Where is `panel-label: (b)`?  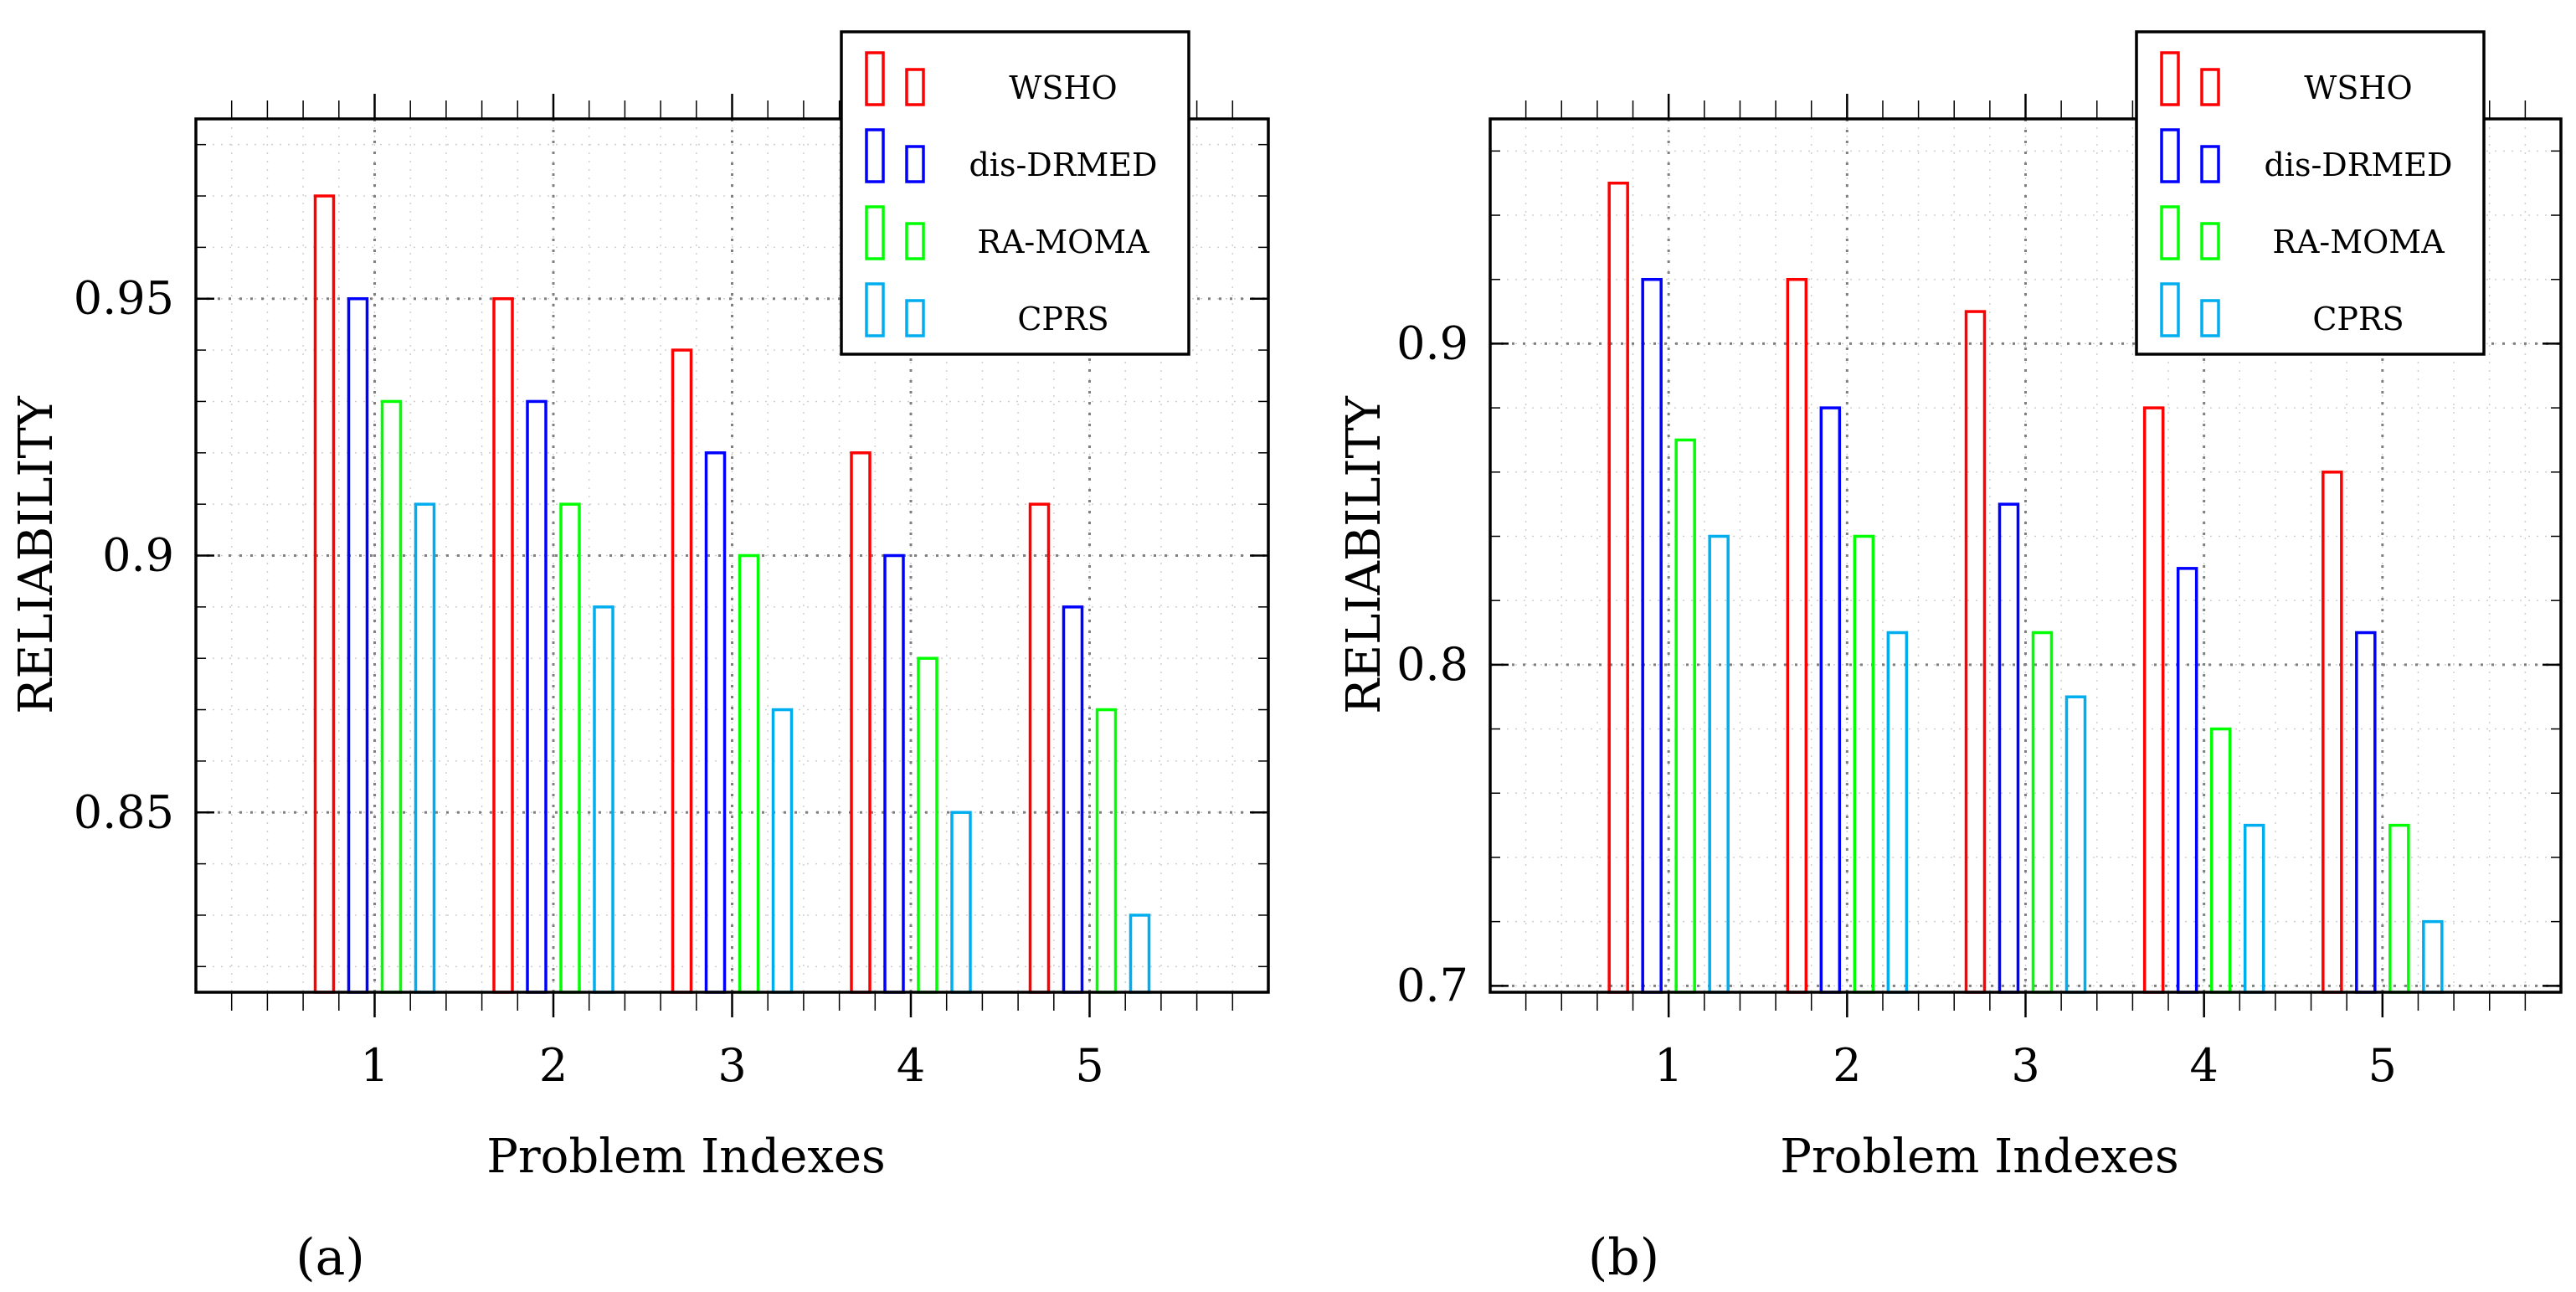
panel-label: (b) is located at coordinates (1624, 1257).